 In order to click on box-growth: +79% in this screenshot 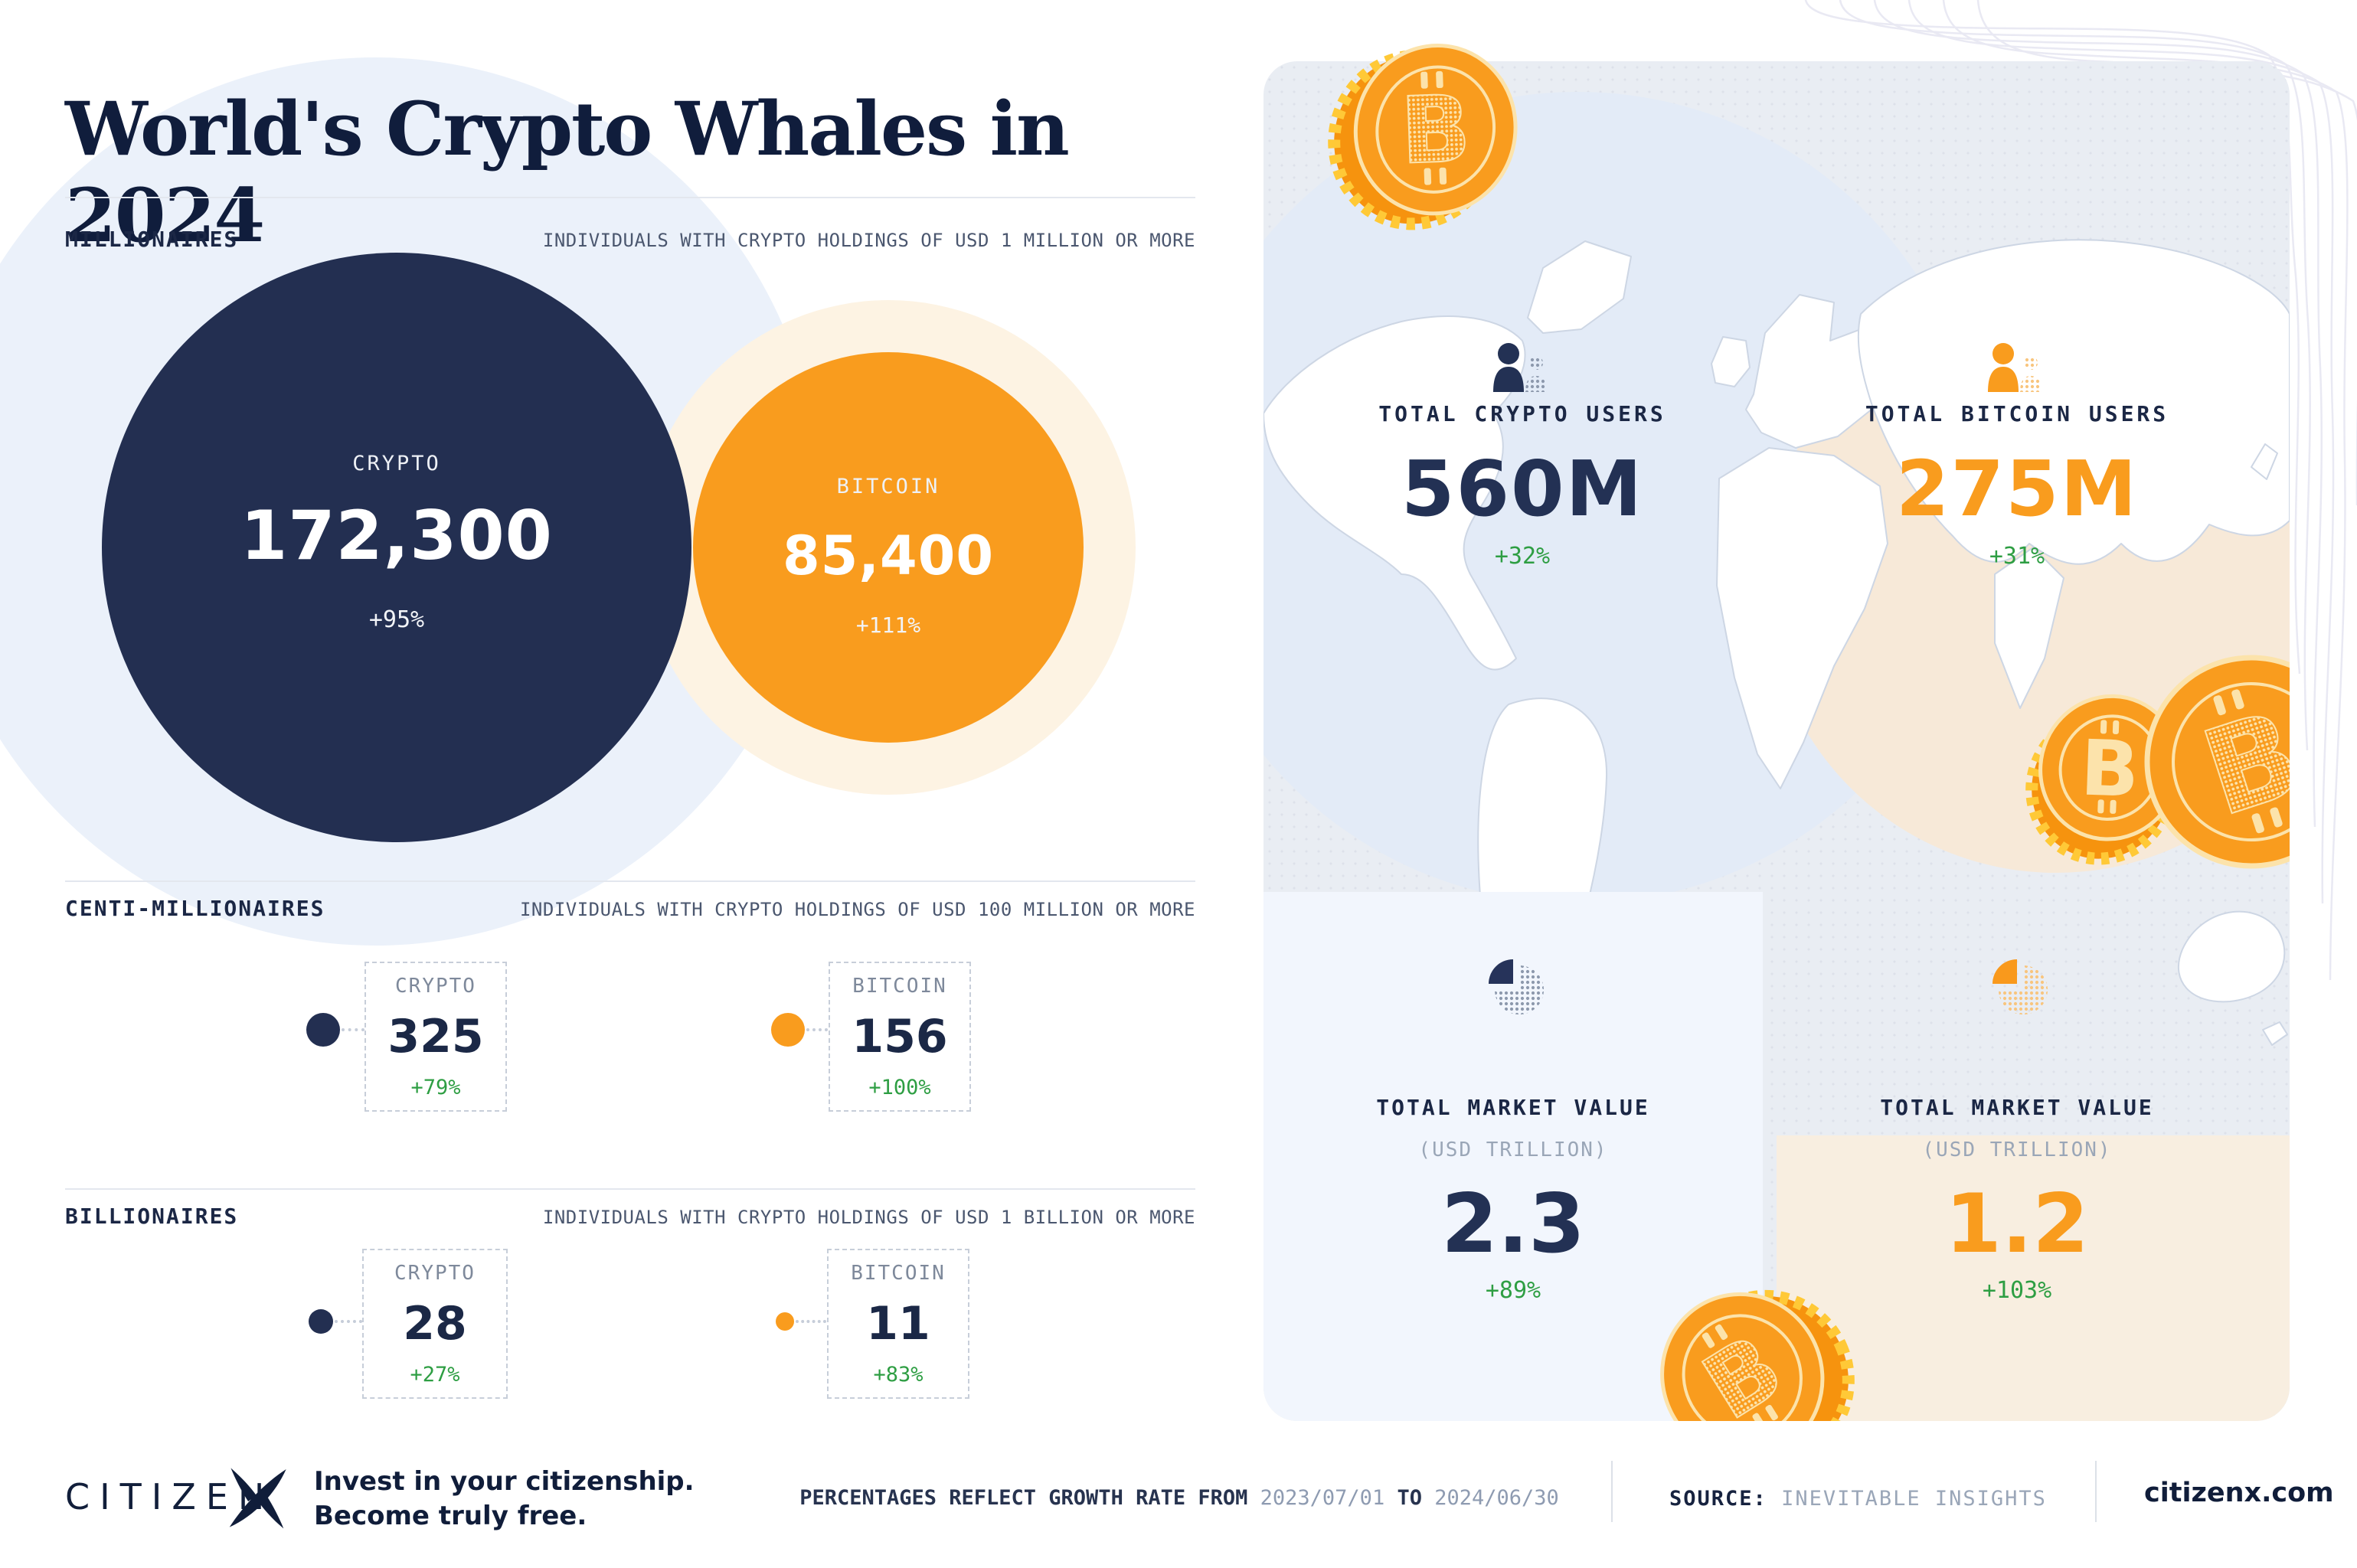, I will do `click(435, 1087)`.